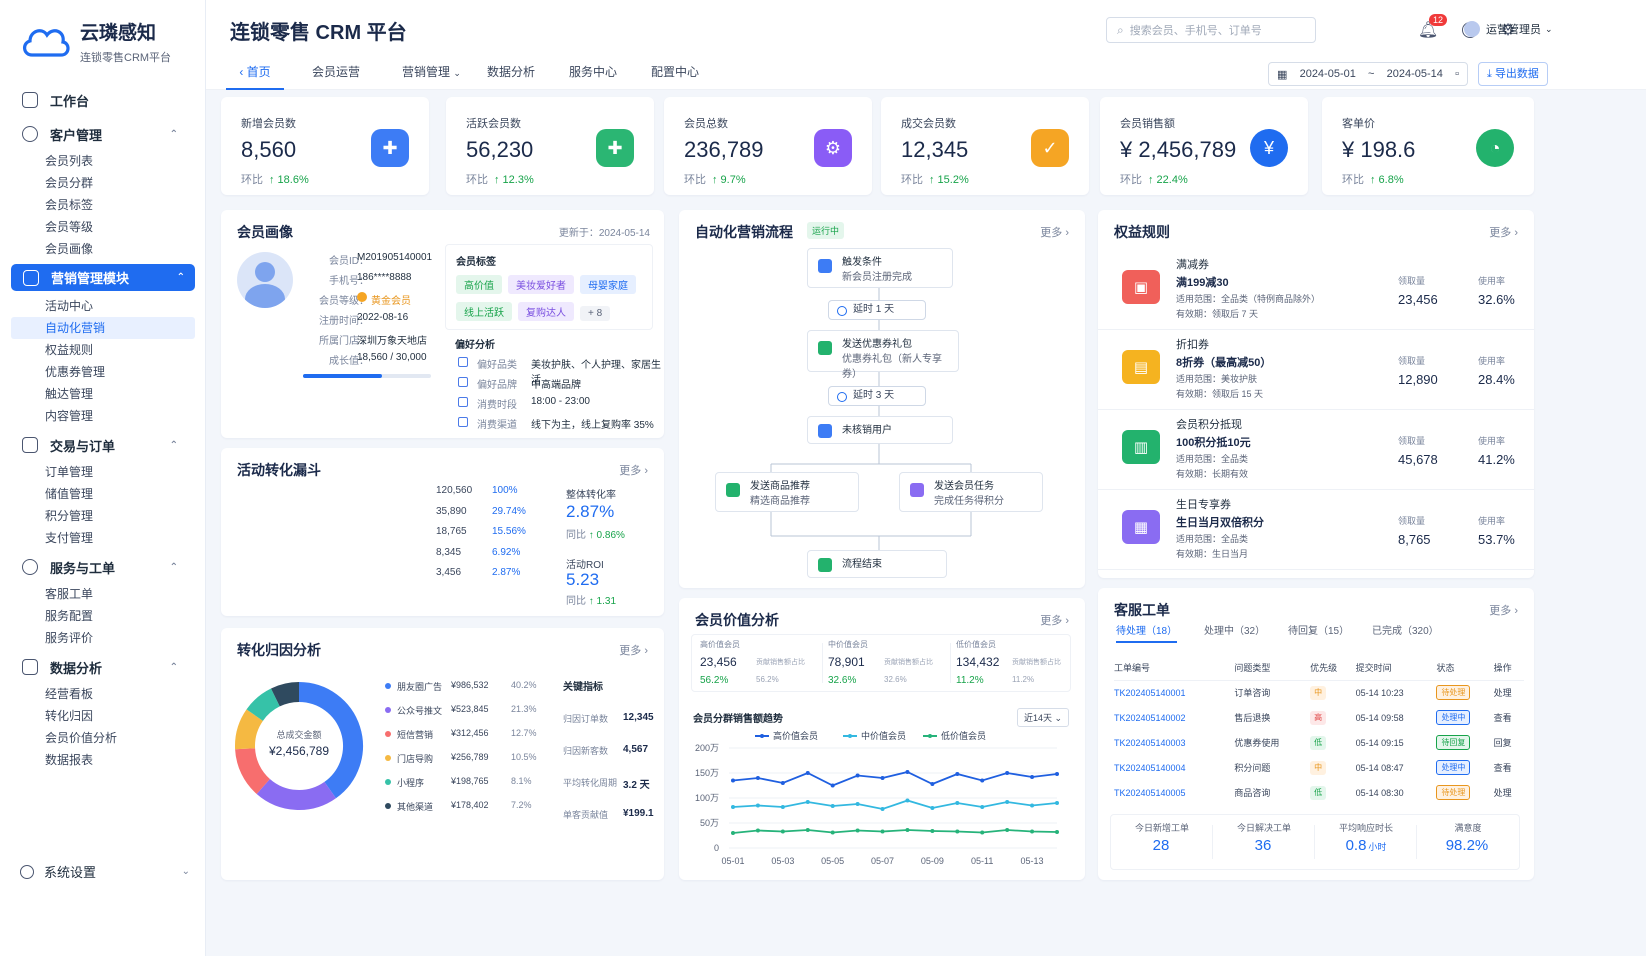  I want to click on tab-member-ops: 会员运营, so click(336, 72).